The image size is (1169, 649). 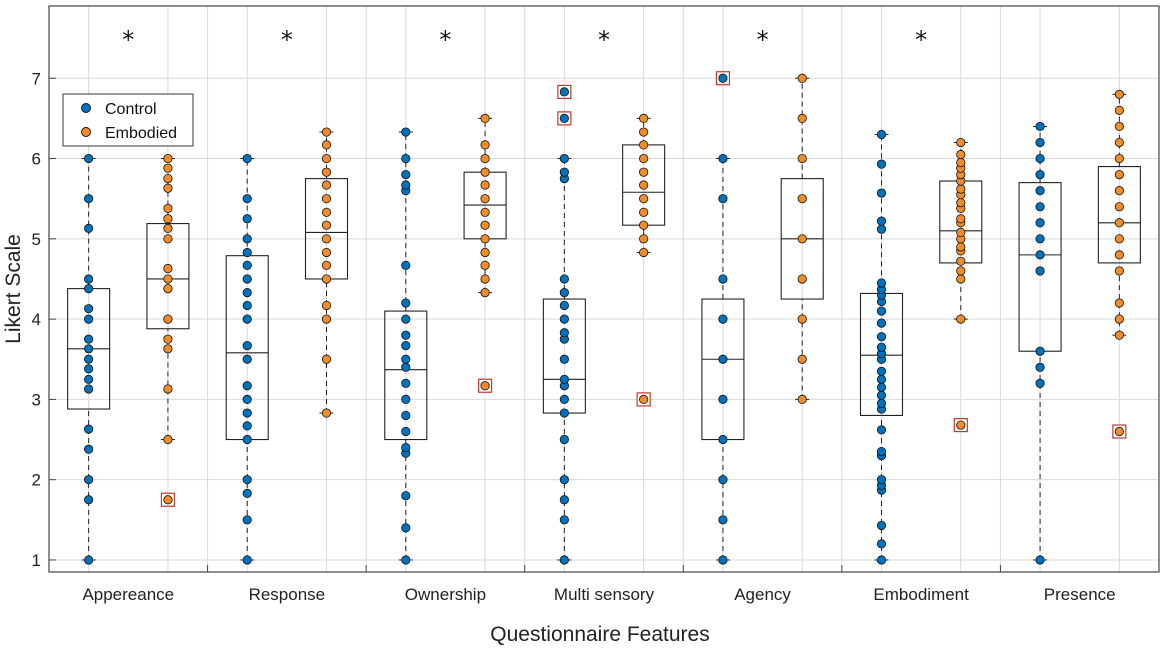 What do you see at coordinates (1119, 215) in the screenshot?
I see `box-embodied` at bounding box center [1119, 215].